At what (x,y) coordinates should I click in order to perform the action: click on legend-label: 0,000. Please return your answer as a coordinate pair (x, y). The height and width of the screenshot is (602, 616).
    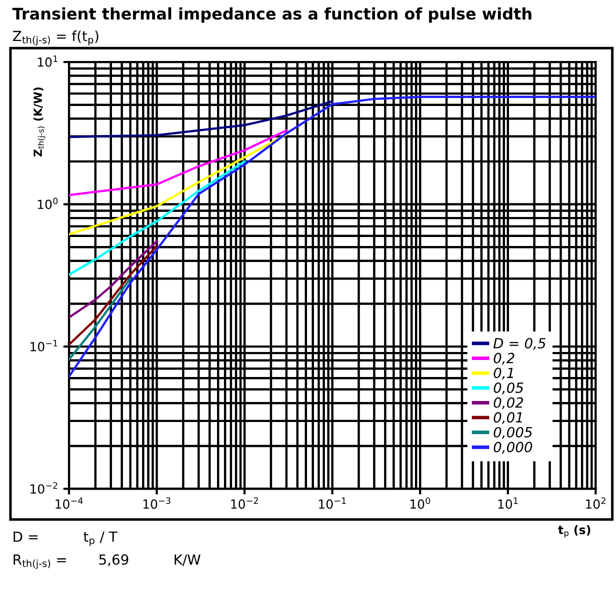
    Looking at the image, I should click on (513, 448).